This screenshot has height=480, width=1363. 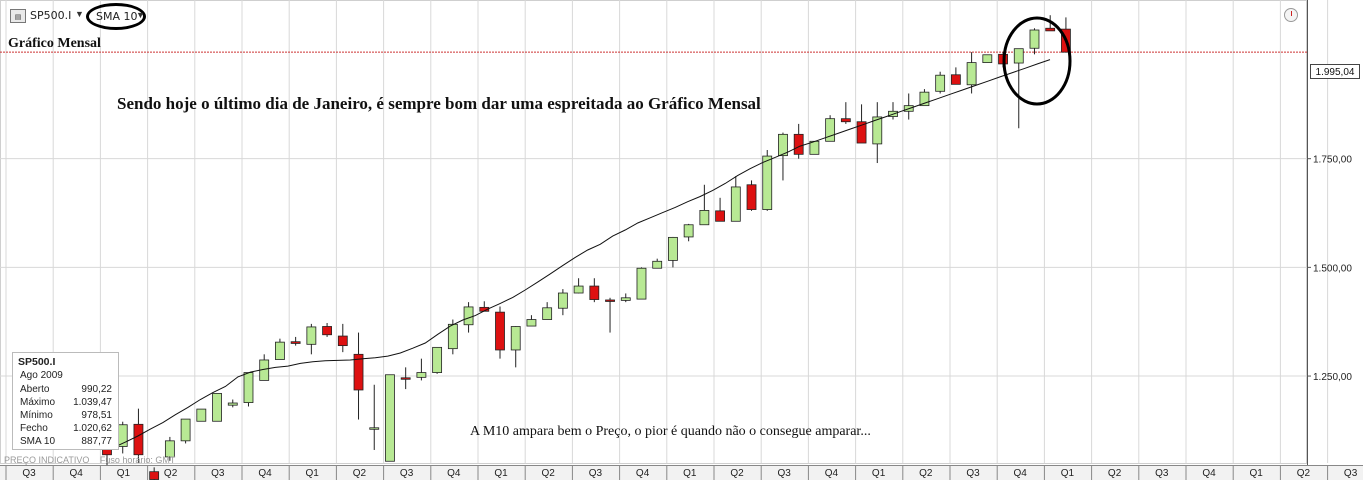 I want to click on chart-footer: PREÇO INDICATIVO Fuso horário: GMT, so click(x=89, y=460).